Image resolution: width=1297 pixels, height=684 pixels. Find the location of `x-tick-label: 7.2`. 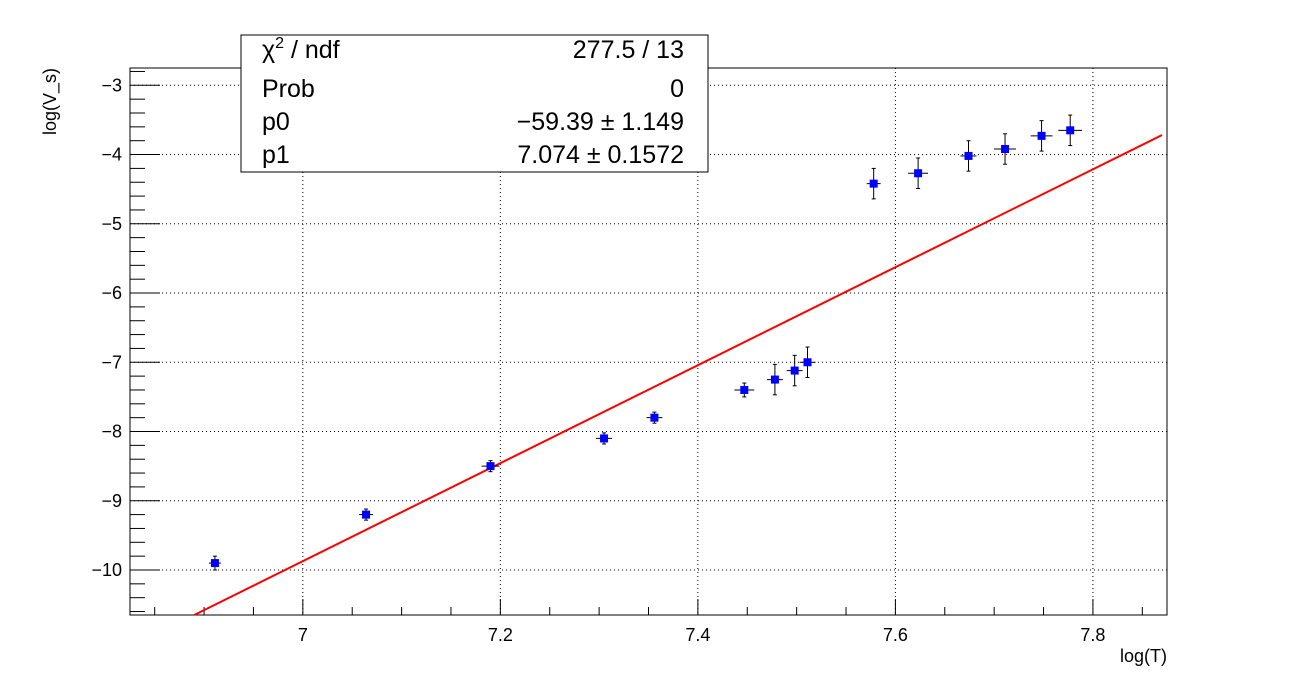

x-tick-label: 7.2 is located at coordinates (500, 635).